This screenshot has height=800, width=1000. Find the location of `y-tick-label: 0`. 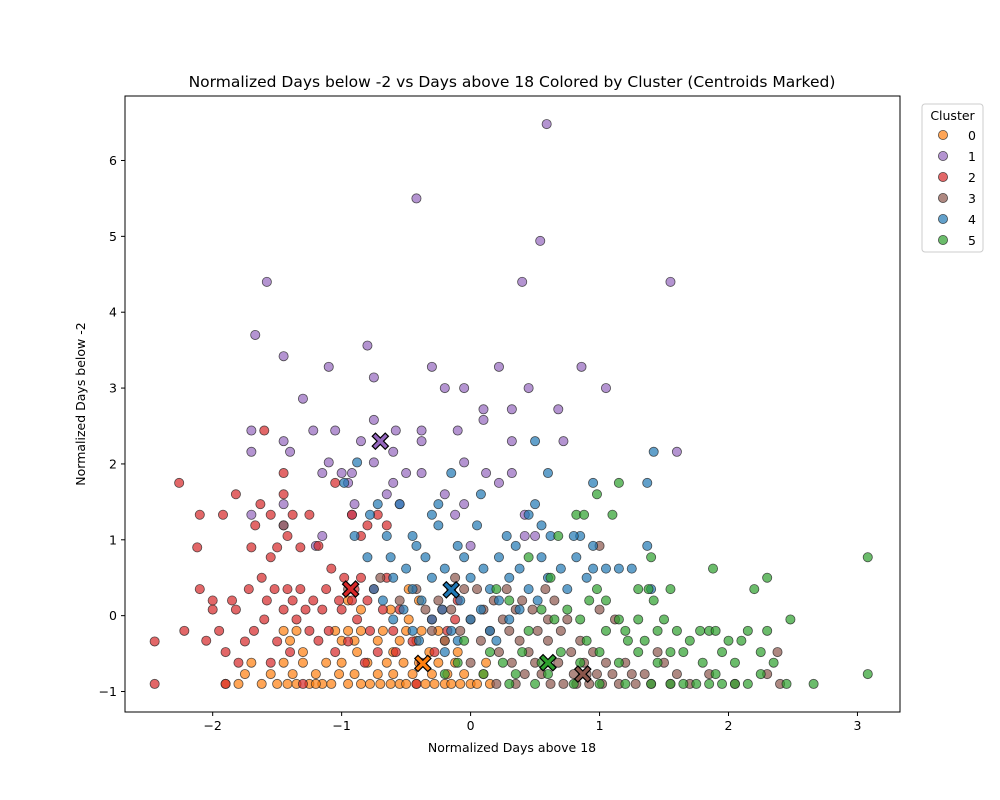

y-tick-label: 0 is located at coordinates (113, 615).